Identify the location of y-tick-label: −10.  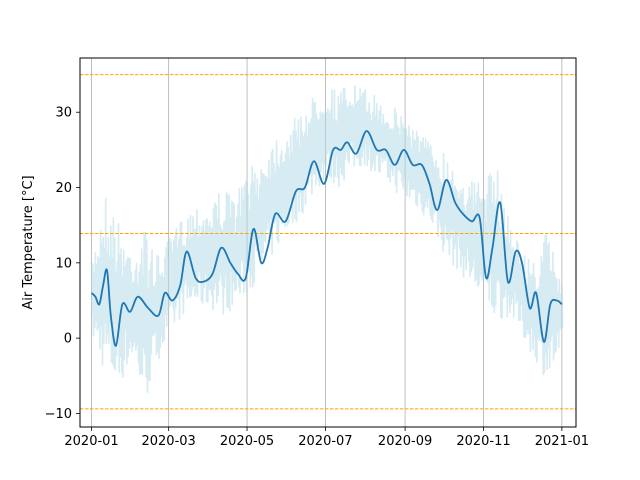
(58, 414).